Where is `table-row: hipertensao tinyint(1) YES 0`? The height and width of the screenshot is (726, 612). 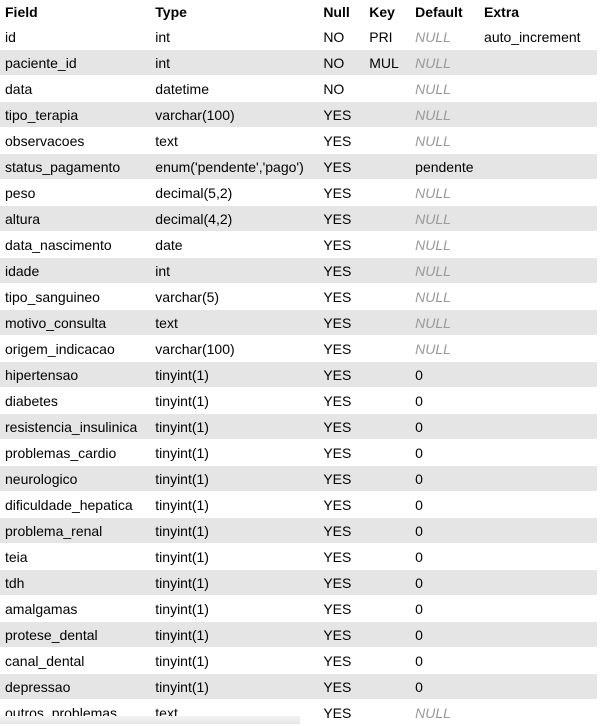 table-row: hipertensao tinyint(1) YES 0 is located at coordinates (298, 374).